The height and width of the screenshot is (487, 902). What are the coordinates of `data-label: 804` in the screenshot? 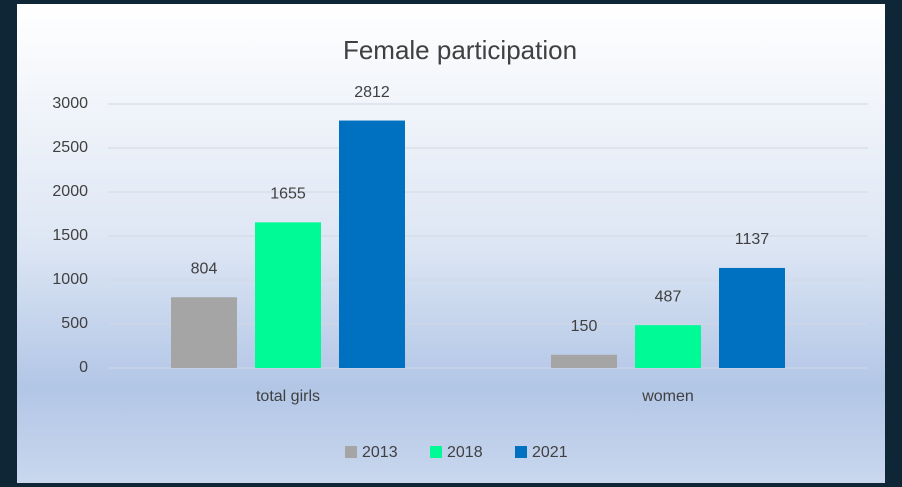 It's located at (204, 268).